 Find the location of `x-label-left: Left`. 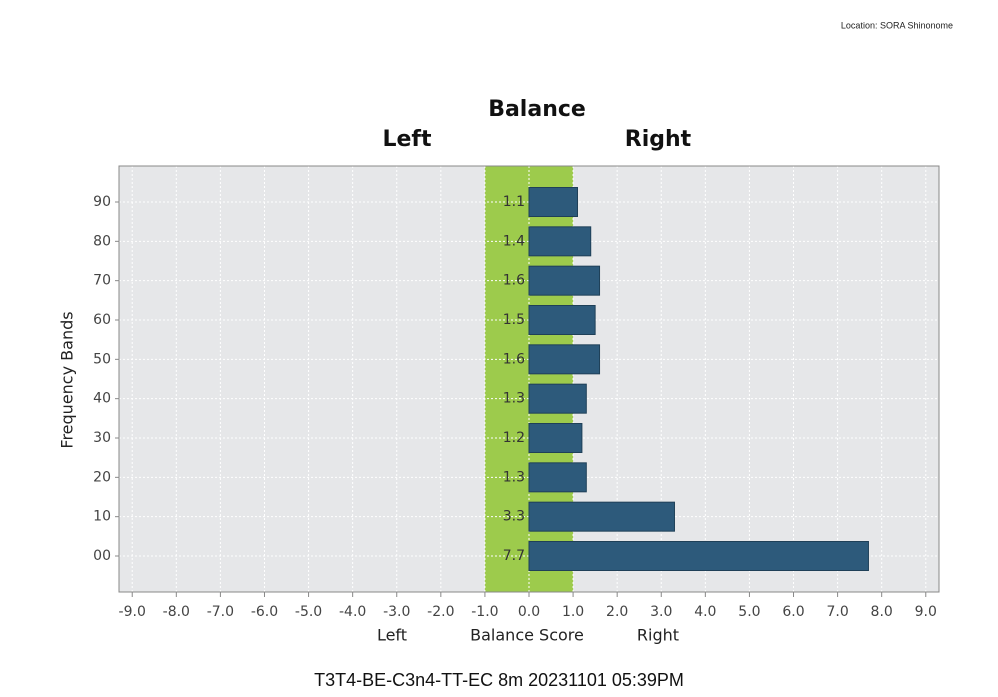

x-label-left: Left is located at coordinates (392, 635).